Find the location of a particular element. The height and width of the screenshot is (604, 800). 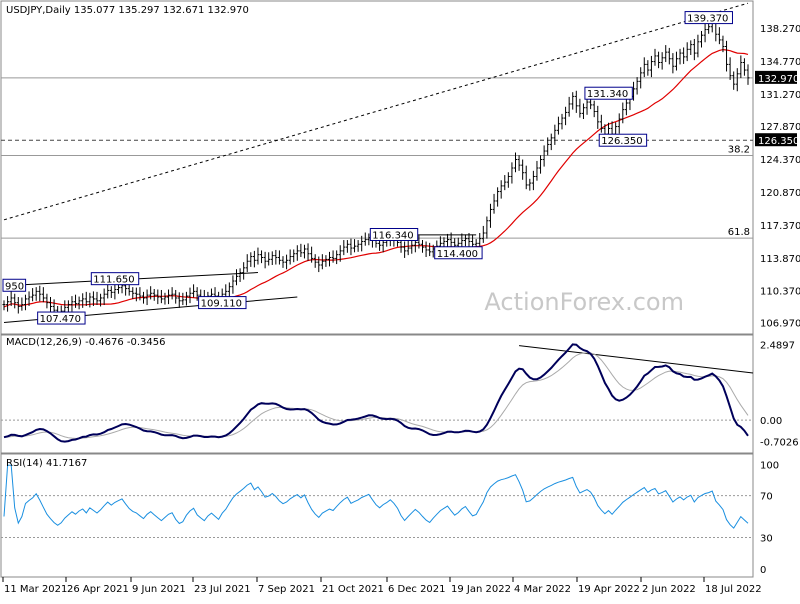

price-annotation: 116.340 is located at coordinates (394, 234).